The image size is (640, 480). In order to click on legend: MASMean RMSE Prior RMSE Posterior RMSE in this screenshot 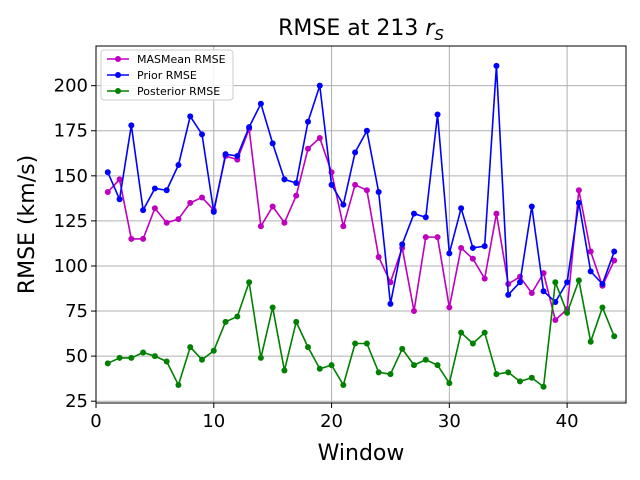, I will do `click(167, 75)`.